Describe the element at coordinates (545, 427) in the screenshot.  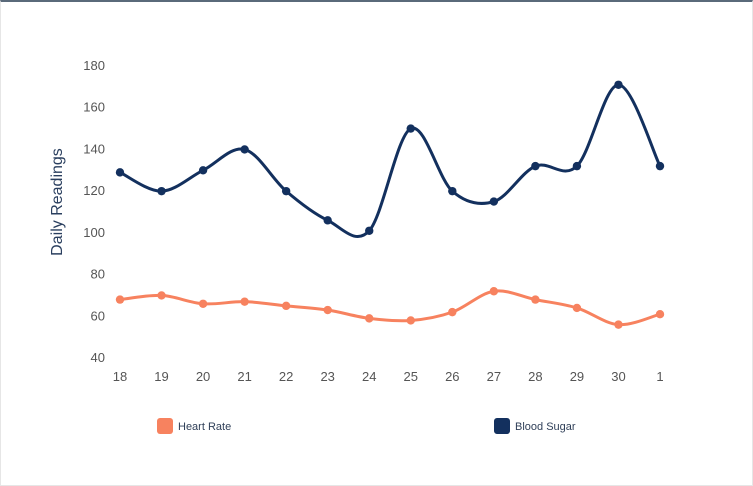
I see `legend-label: Blood Sugar` at that location.